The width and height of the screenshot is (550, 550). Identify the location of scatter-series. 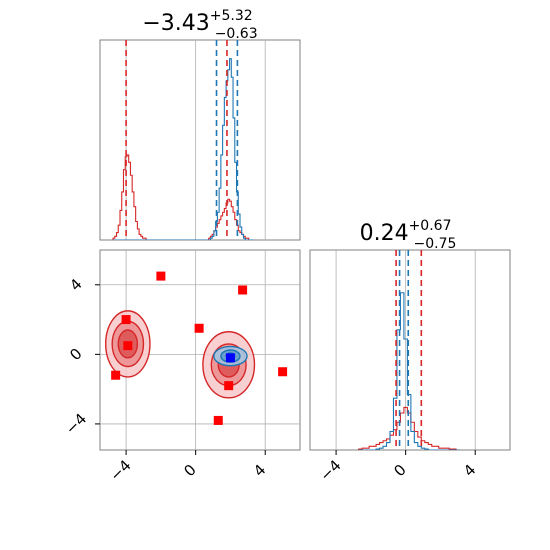
(196, 348).